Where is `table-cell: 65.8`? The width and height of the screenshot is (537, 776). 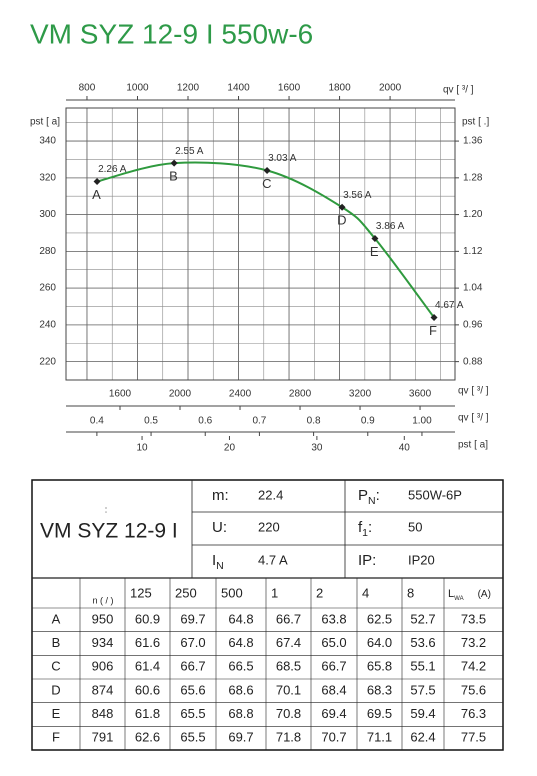
table-cell: 65.8 is located at coordinates (379, 666).